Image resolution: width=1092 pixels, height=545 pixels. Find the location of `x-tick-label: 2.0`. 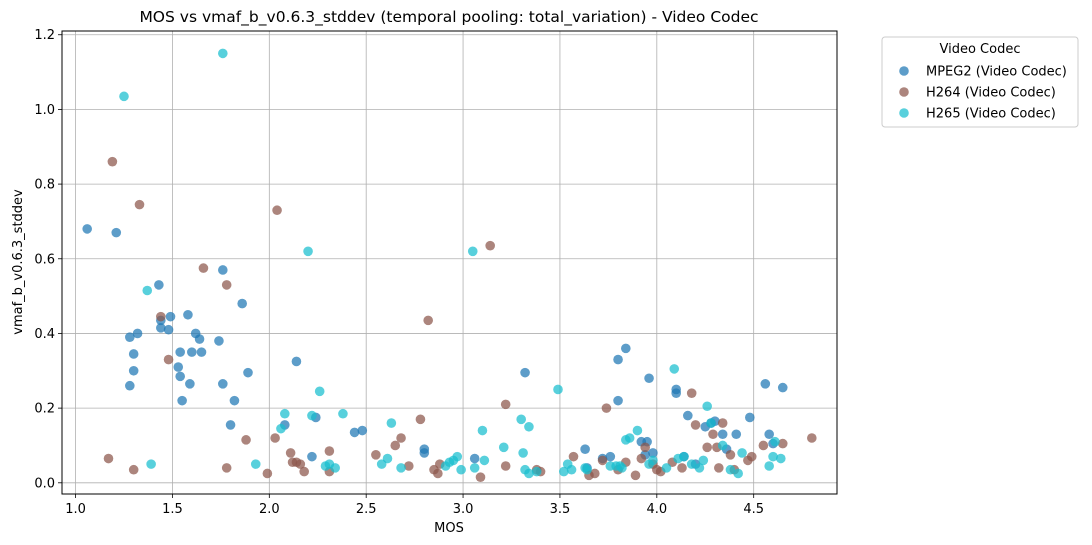

x-tick-label: 2.0 is located at coordinates (269, 509).